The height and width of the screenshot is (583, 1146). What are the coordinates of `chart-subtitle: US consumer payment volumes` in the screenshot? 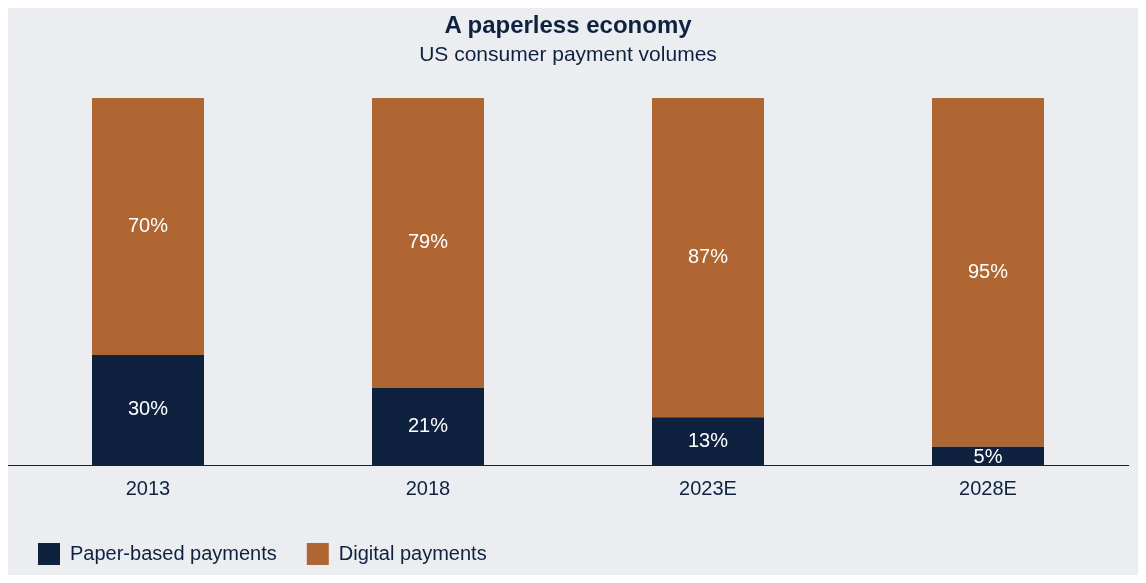 It's located at (568, 54).